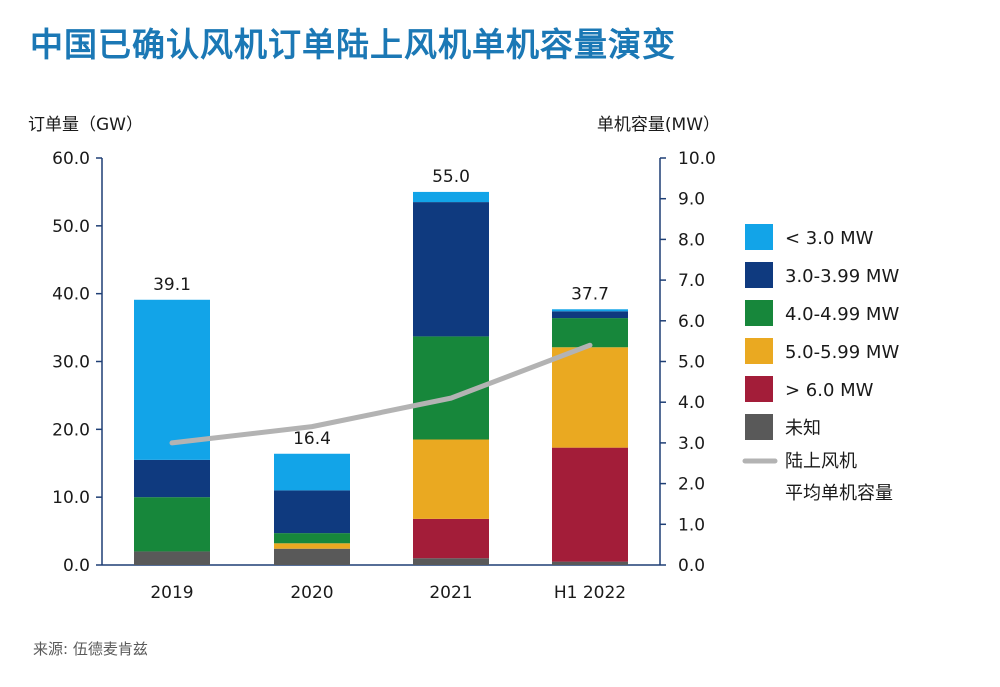 The width and height of the screenshot is (1000, 687). What do you see at coordinates (312, 439) in the screenshot?
I see `bar-total-label: 16.4` at bounding box center [312, 439].